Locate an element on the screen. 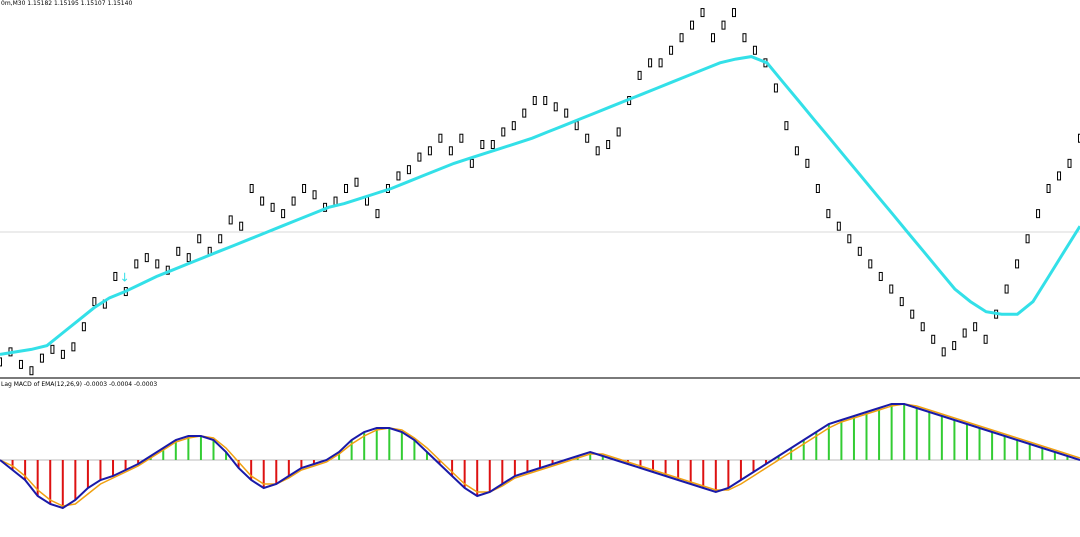 The image size is (1080, 537). panel-divider is located at coordinates (540, 378).